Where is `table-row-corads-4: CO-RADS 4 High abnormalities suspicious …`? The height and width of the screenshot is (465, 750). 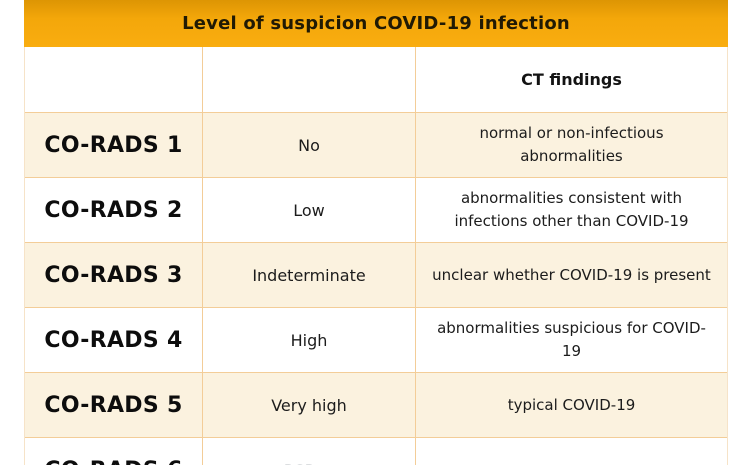 table-row-corads-4: CO-RADS 4 High abnormalities suspicious … is located at coordinates (376, 340).